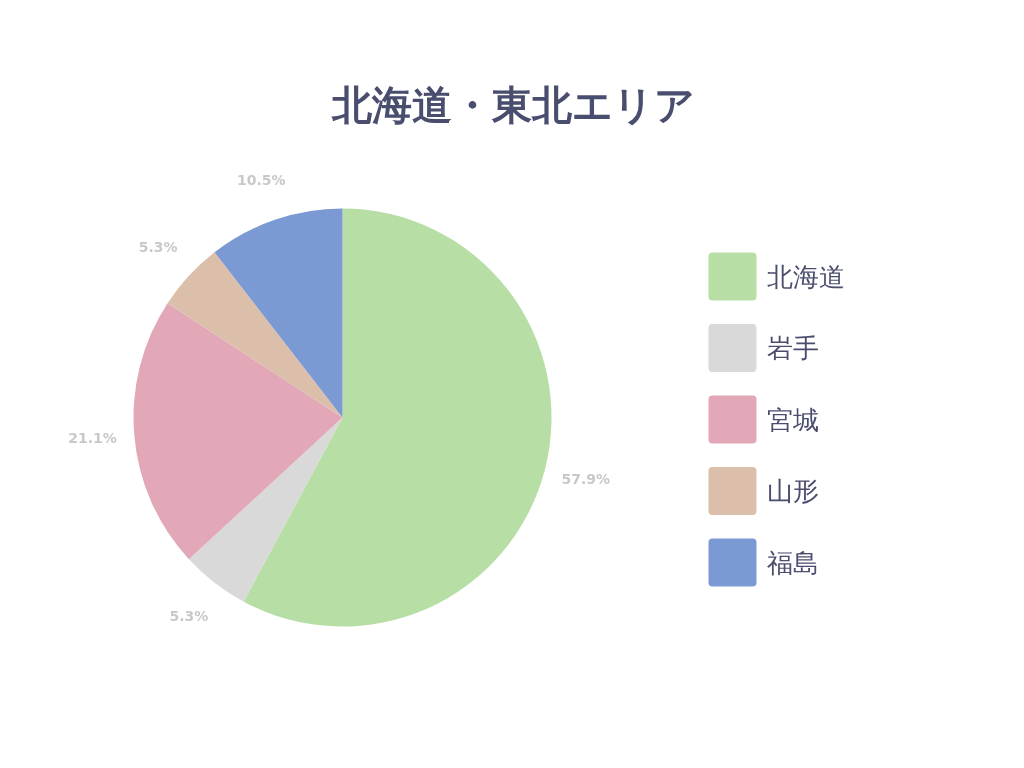 The width and height of the screenshot is (1024, 768). What do you see at coordinates (513, 104) in the screenshot?
I see `chart-title: 北海道・東北エリア` at bounding box center [513, 104].